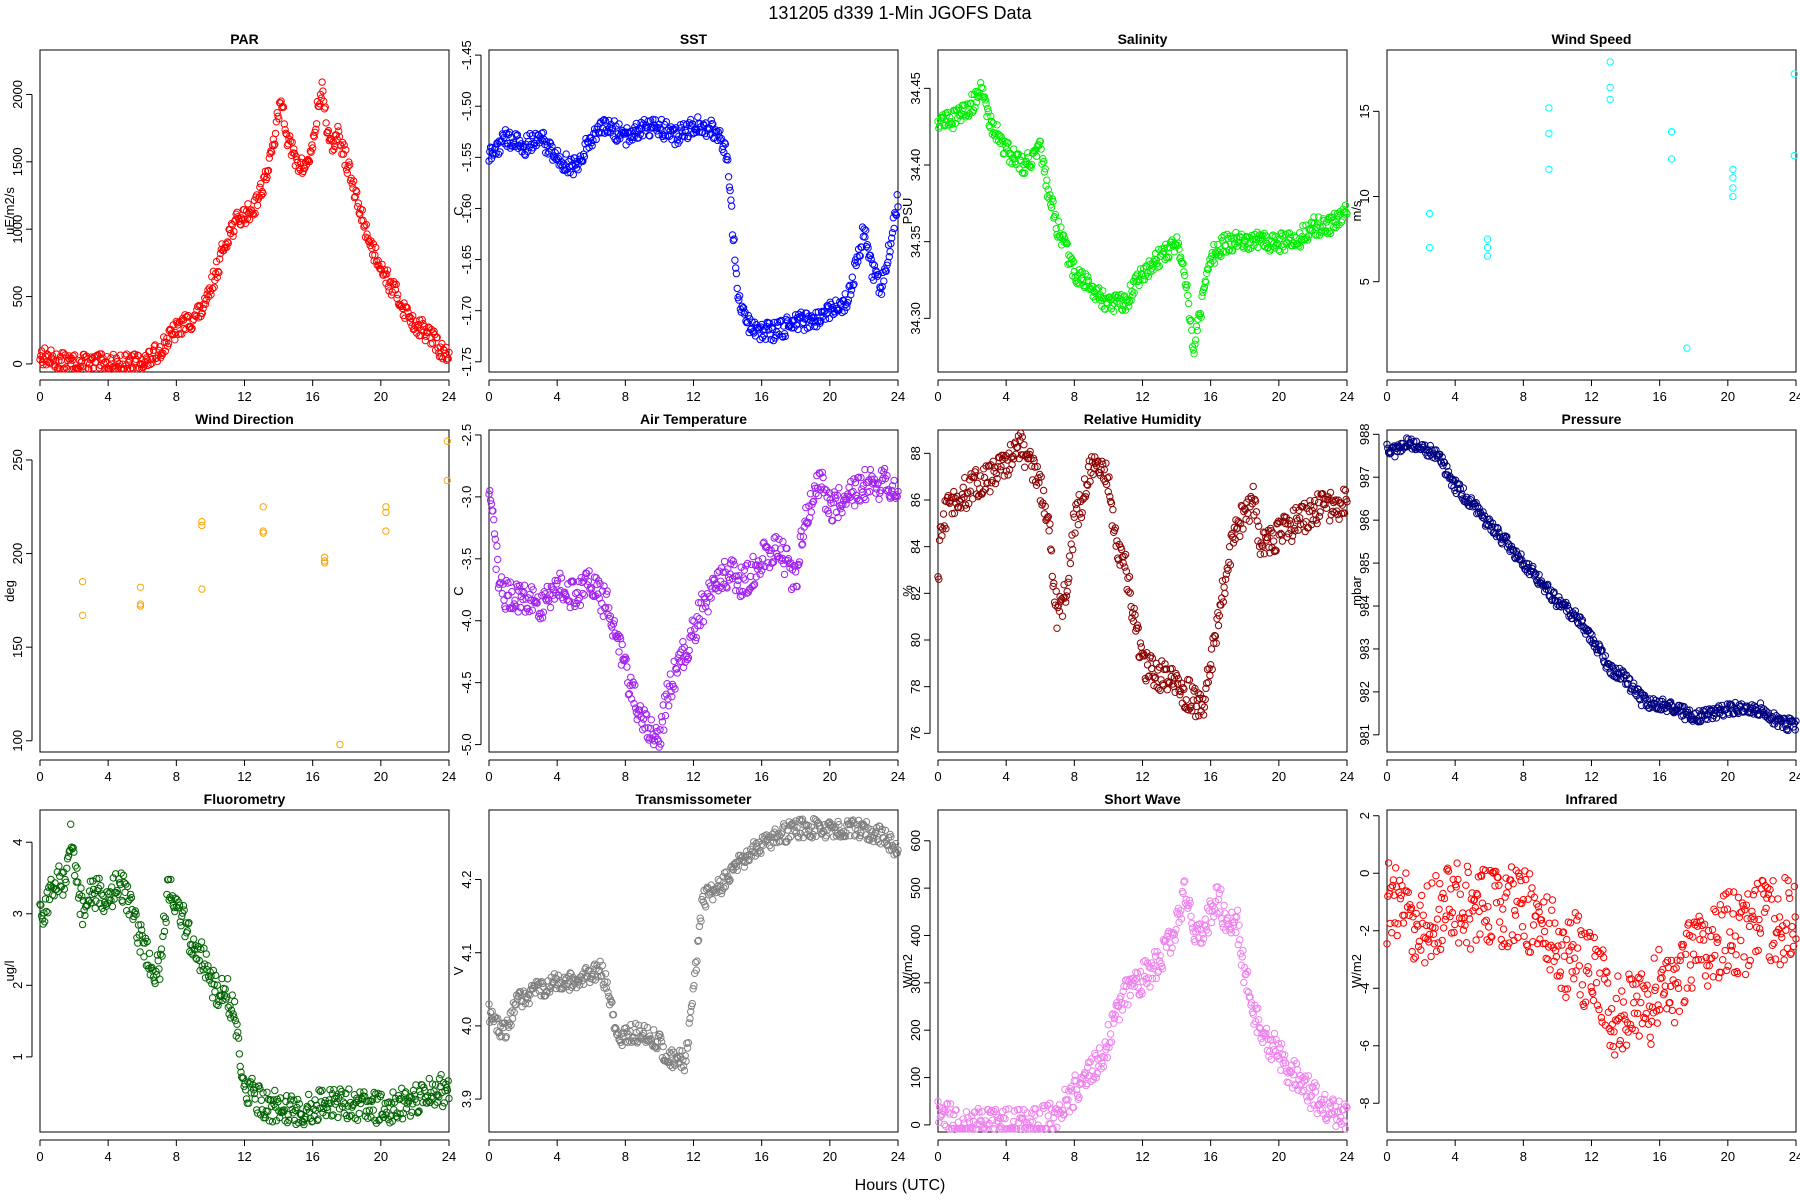  I want to click on y-tick-label: 600, so click(915, 841).